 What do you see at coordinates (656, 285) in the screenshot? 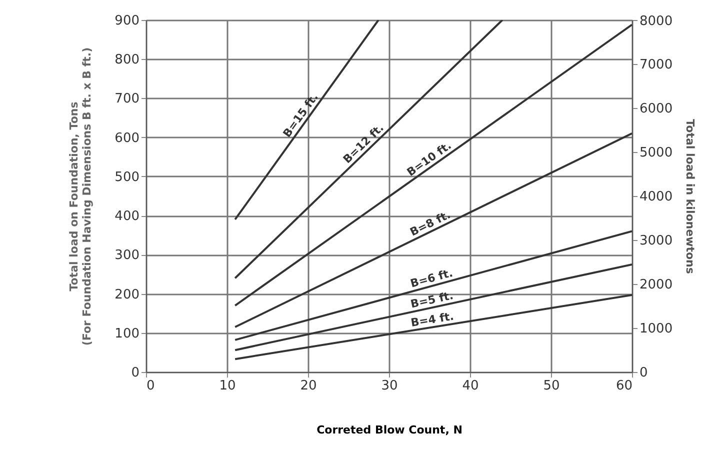
I see `y2-tick-label: 2000` at bounding box center [656, 285].